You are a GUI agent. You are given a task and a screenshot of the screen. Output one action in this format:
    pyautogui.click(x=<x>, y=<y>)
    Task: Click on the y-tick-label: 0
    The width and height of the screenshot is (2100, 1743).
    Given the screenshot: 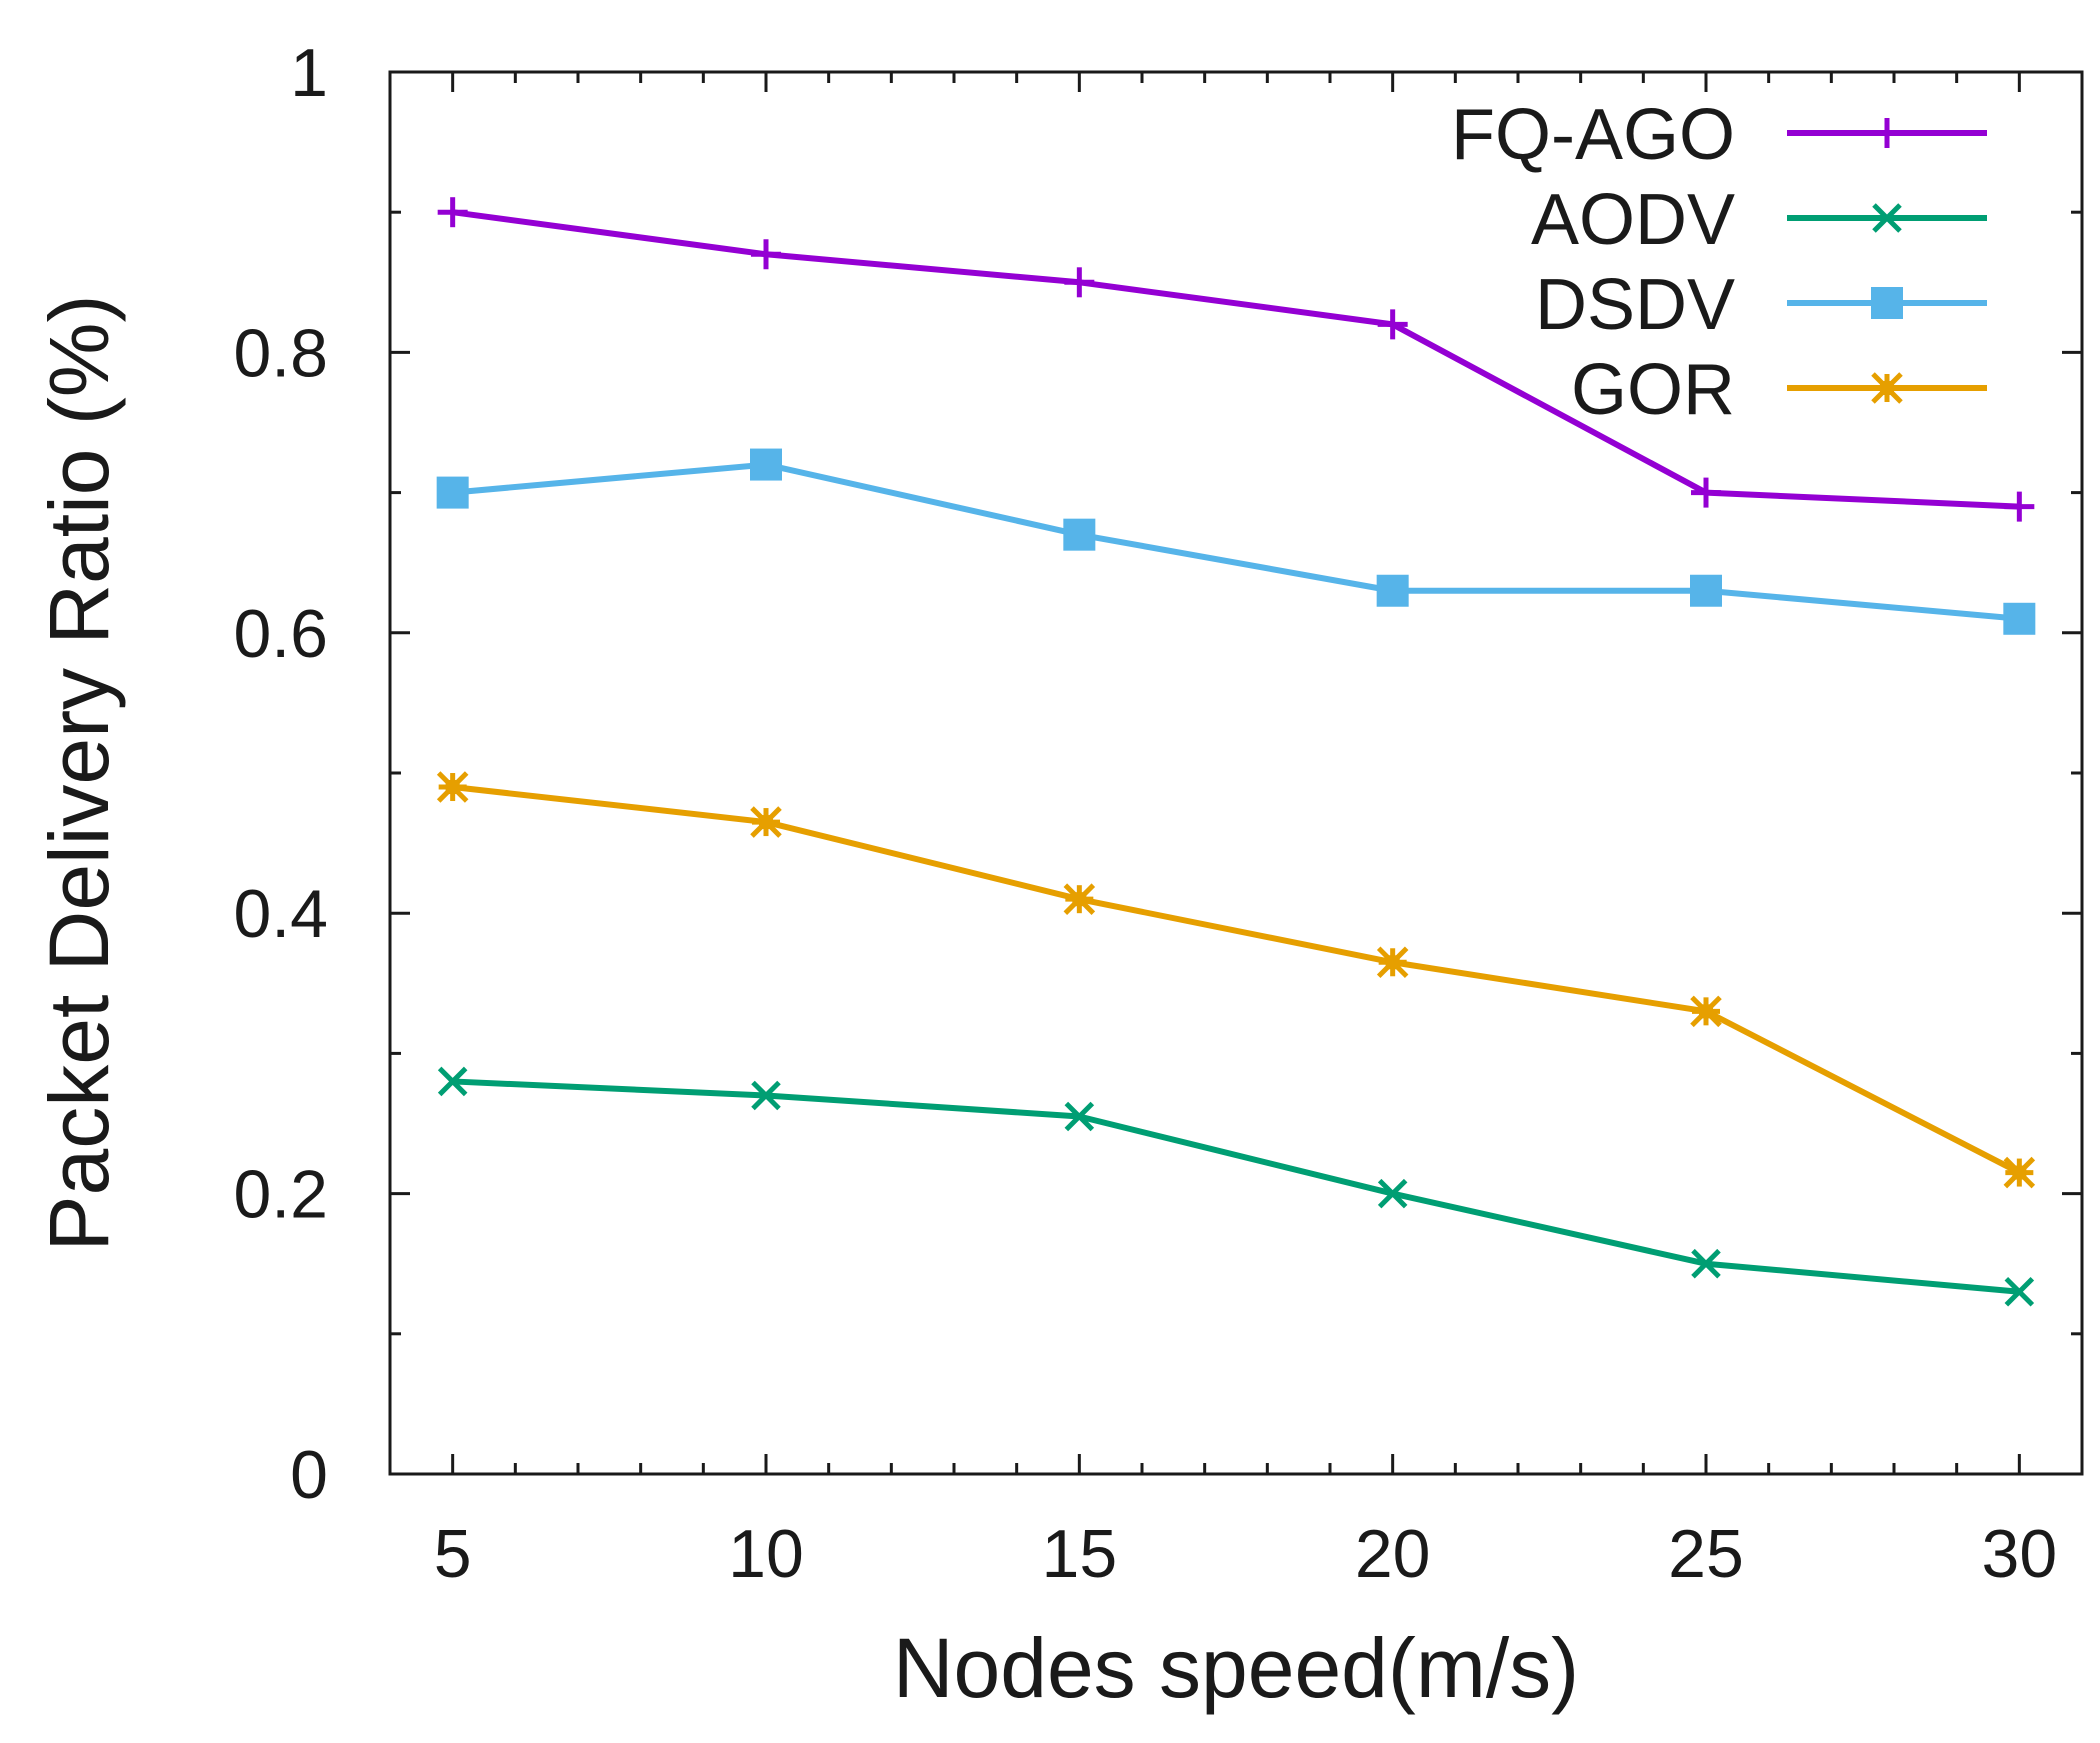 What is the action you would take?
    pyautogui.click(x=309, y=1475)
    